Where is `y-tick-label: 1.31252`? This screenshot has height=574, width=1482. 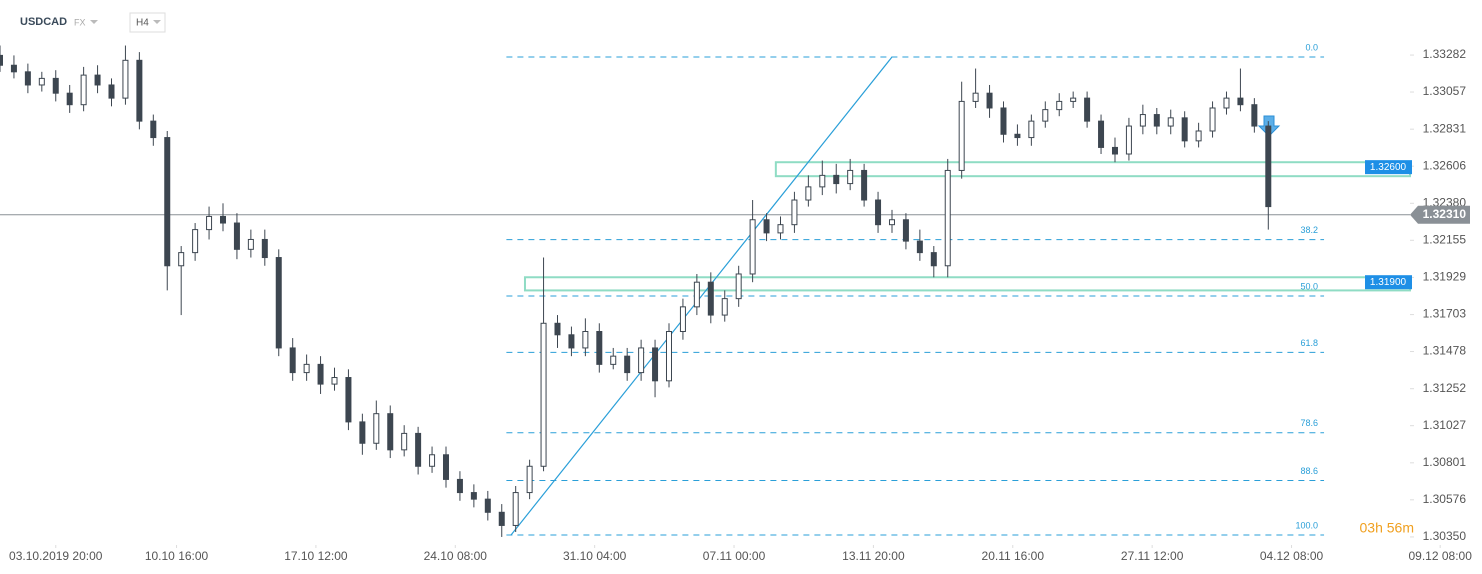
y-tick-label: 1.31252 is located at coordinates (1445, 388).